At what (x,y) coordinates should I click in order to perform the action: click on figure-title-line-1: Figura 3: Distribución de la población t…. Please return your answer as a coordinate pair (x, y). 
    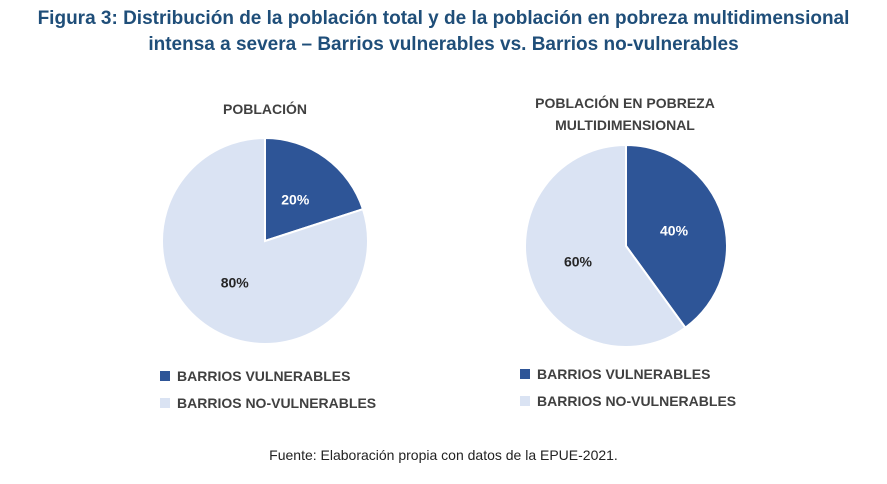
    Looking at the image, I should click on (443, 18).